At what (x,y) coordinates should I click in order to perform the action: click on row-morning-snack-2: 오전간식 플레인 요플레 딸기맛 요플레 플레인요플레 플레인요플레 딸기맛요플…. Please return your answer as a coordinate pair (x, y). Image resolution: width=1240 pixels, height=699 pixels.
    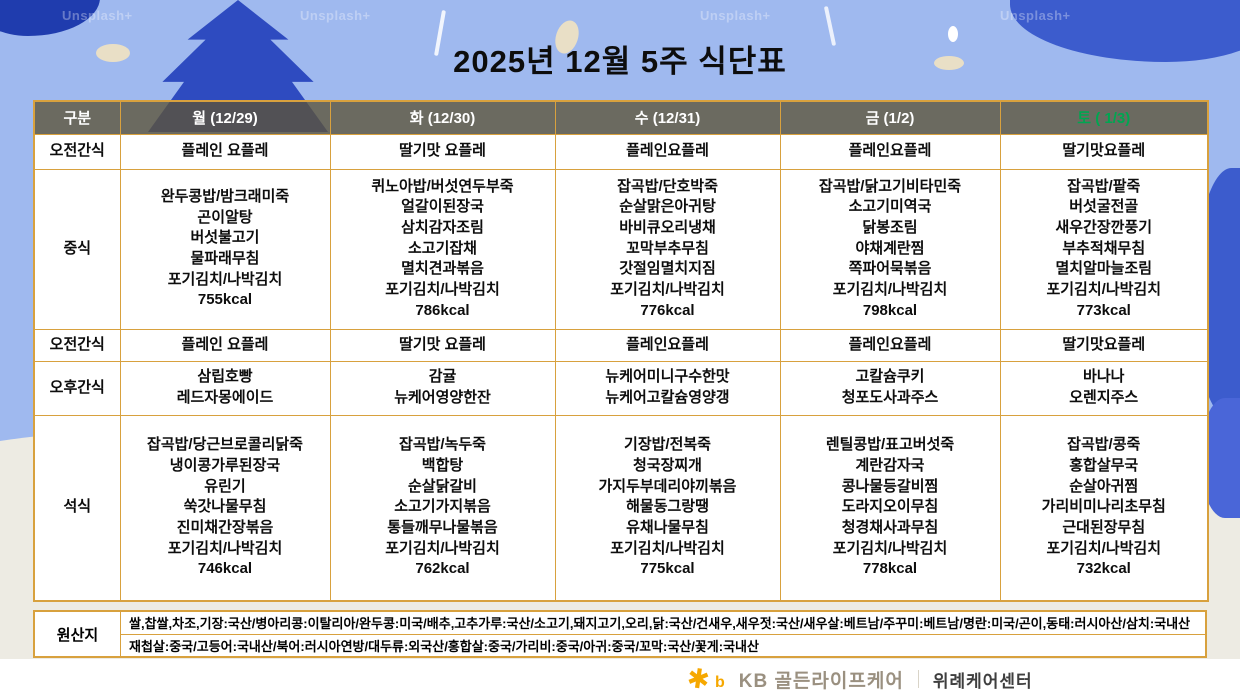
    Looking at the image, I should click on (621, 345).